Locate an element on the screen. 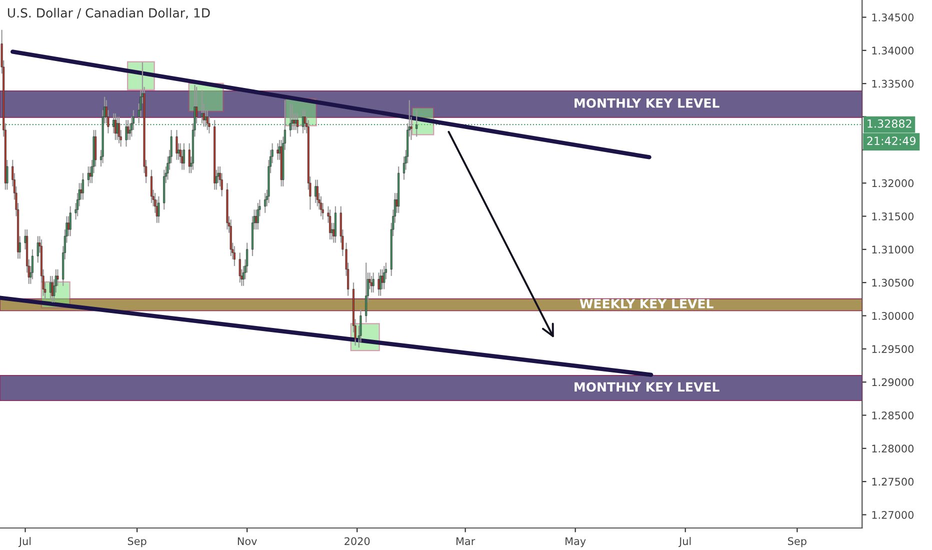 The height and width of the screenshot is (550, 932). y-tick-label: 1.32000 is located at coordinates (893, 183).